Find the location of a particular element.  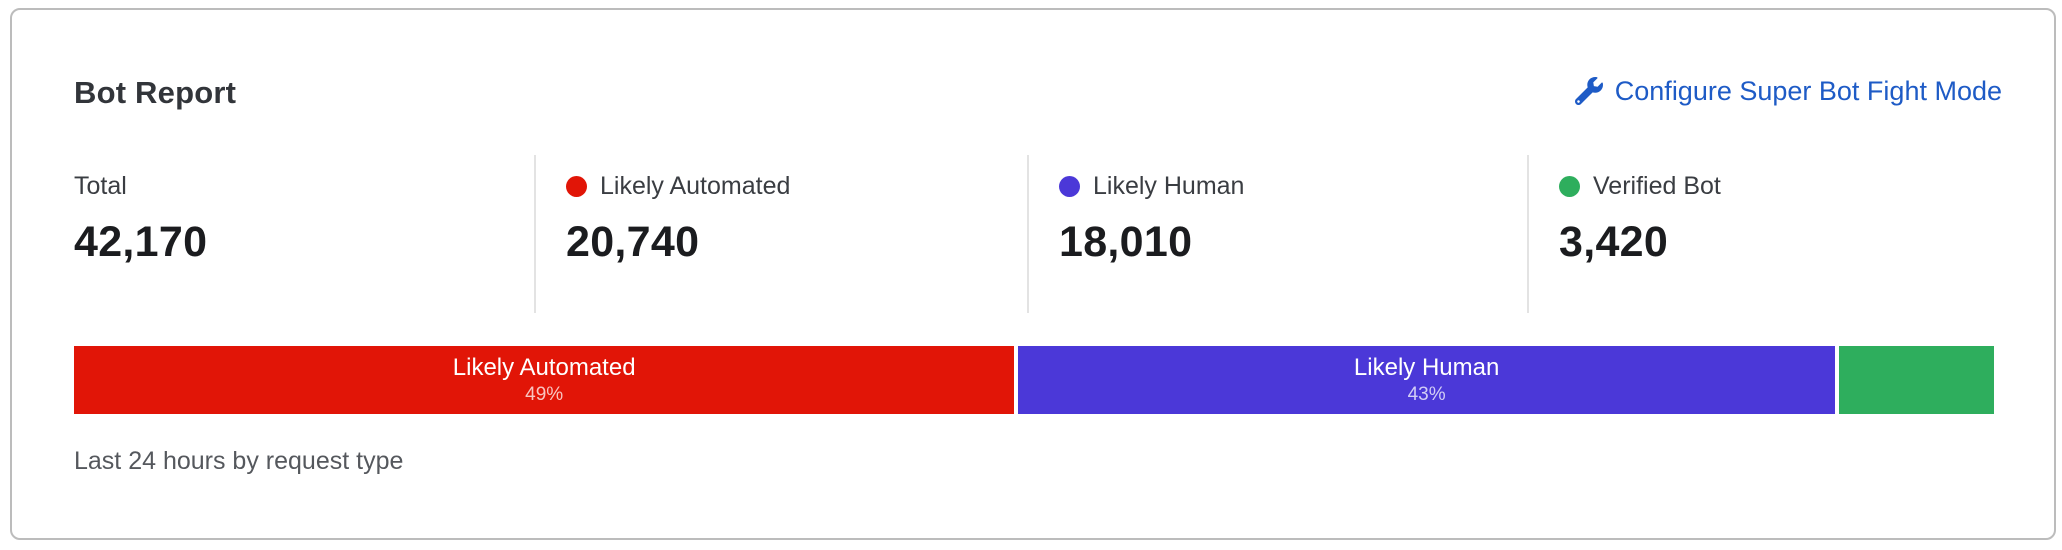

bar-segment-likely-automated: Likely Automated 49% is located at coordinates (544, 380).